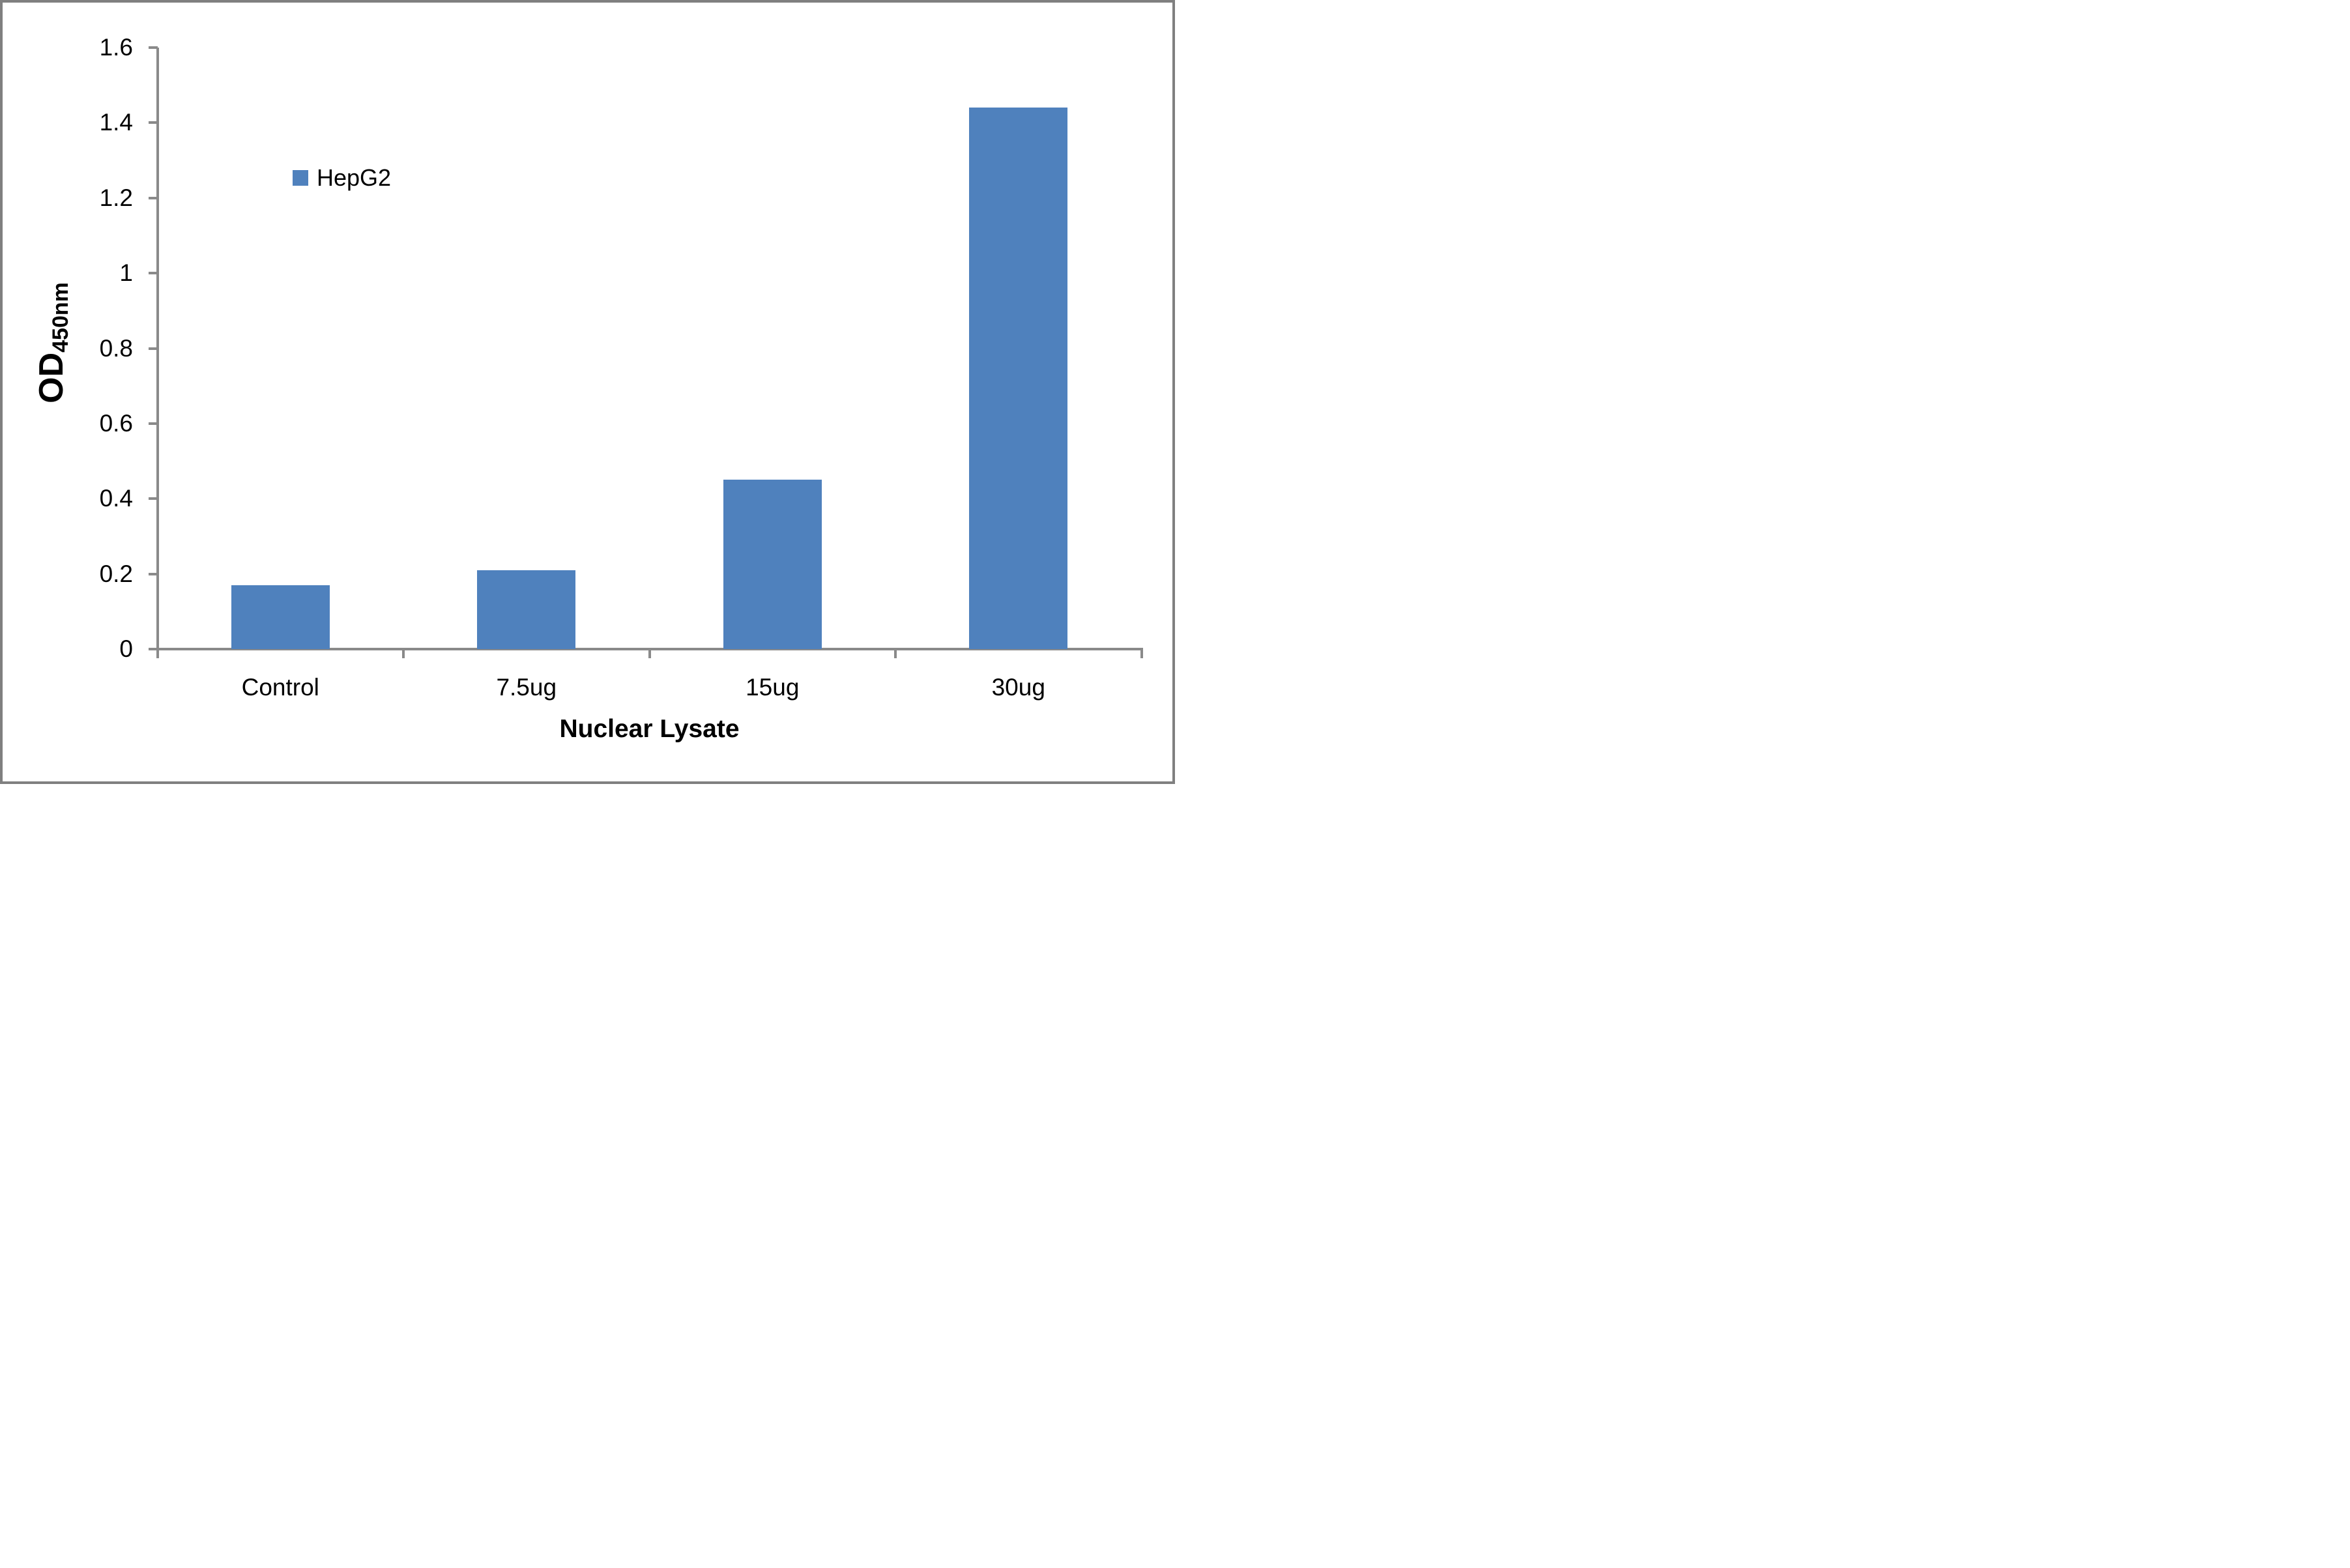 The width and height of the screenshot is (2350, 1568). What do you see at coordinates (116, 122) in the screenshot?
I see `y-axis-tick-label: 1.4` at bounding box center [116, 122].